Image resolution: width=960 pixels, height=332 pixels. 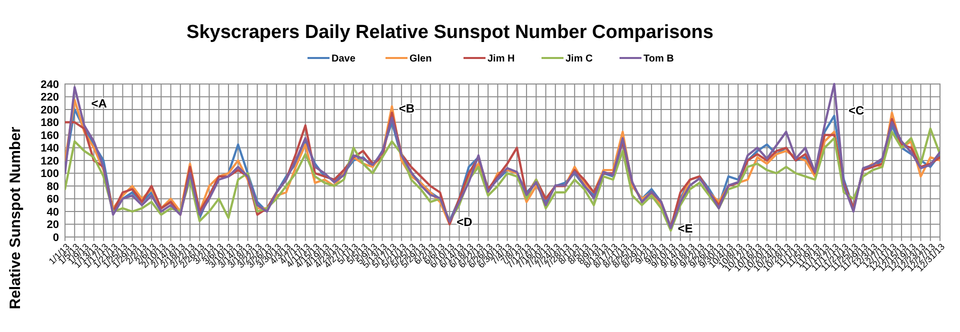 What do you see at coordinates (579, 59) in the screenshot?
I see `legend-label: Jim C` at bounding box center [579, 59].